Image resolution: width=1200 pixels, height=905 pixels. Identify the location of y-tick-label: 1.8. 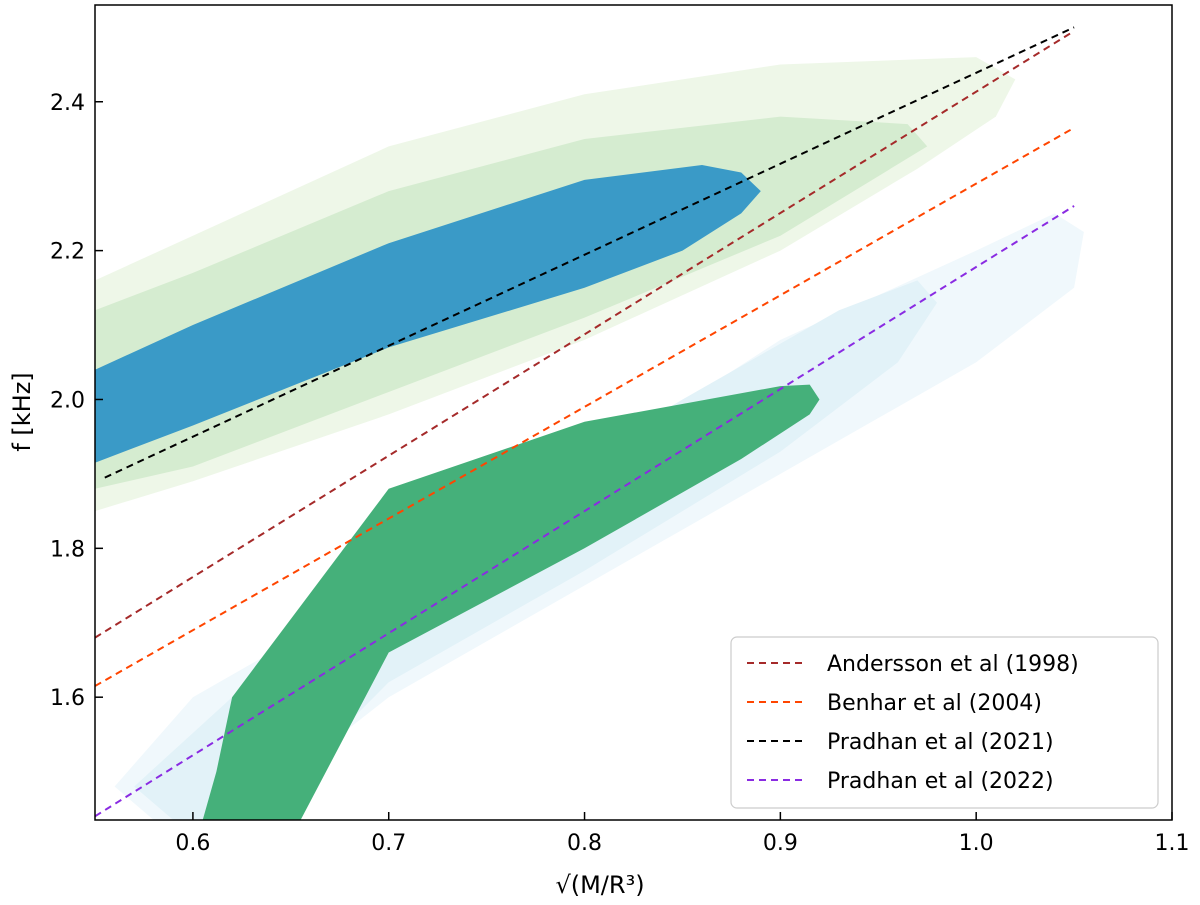
(67, 549).